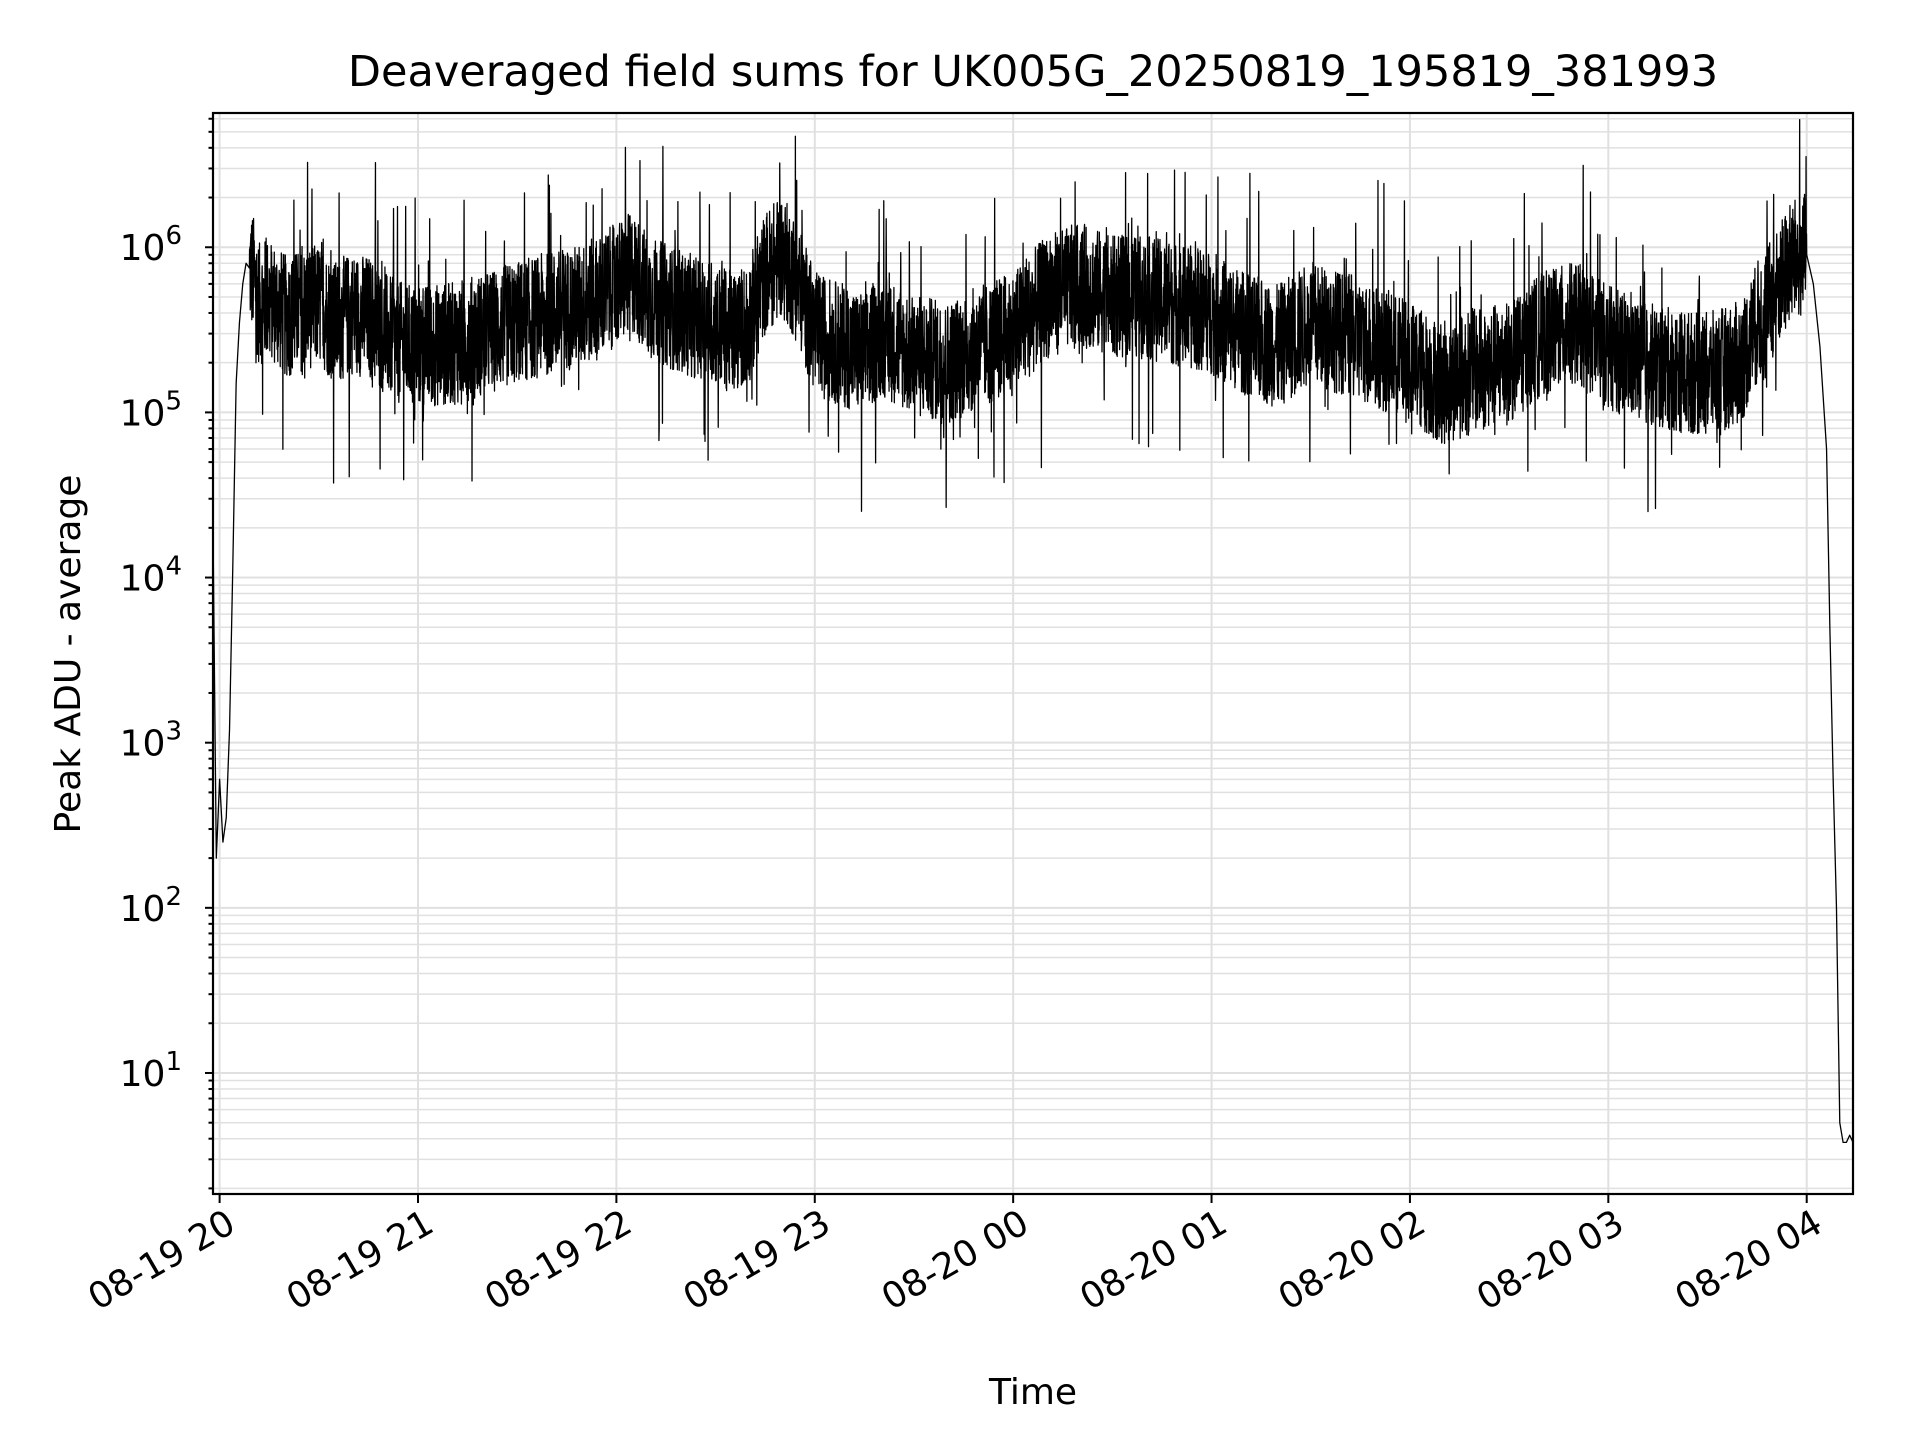 This screenshot has height=1440, width=1920. I want to click on y-axis-label: Peak ADU - average, so click(68, 654).